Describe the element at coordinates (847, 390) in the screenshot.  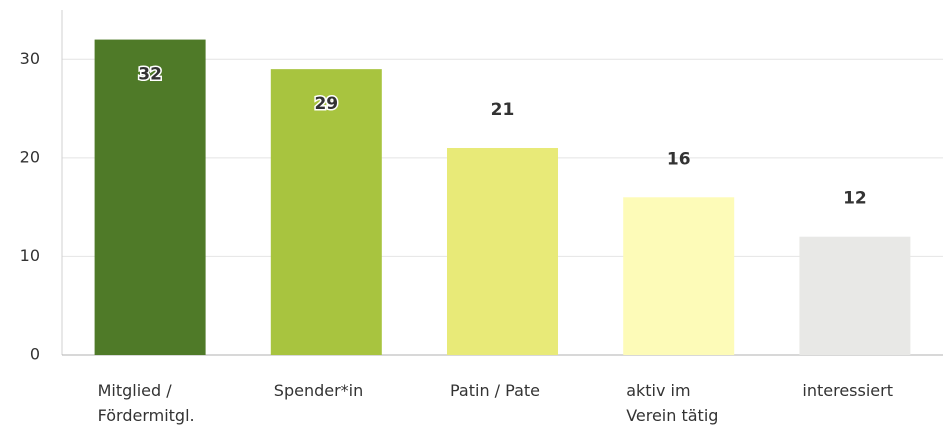
I see `x-tick-label: interessiert` at that location.